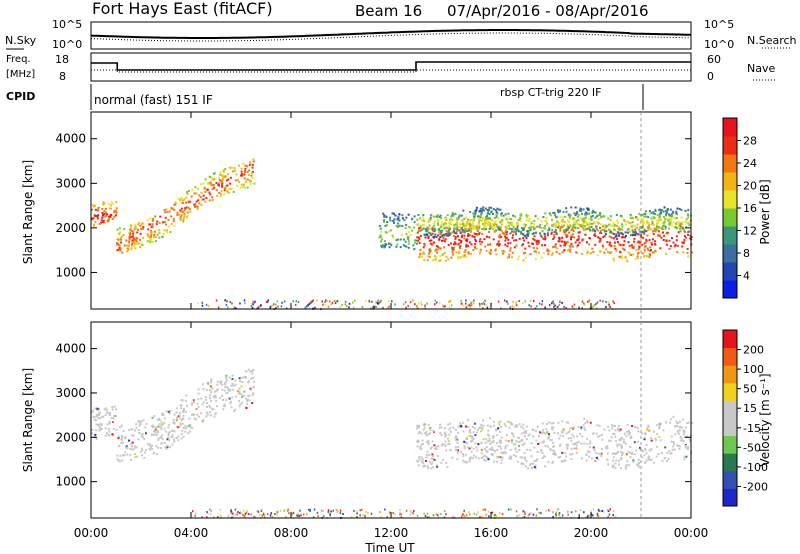 The image size is (800, 554). I want to click on colorbar-swatch, so click(730, 163).